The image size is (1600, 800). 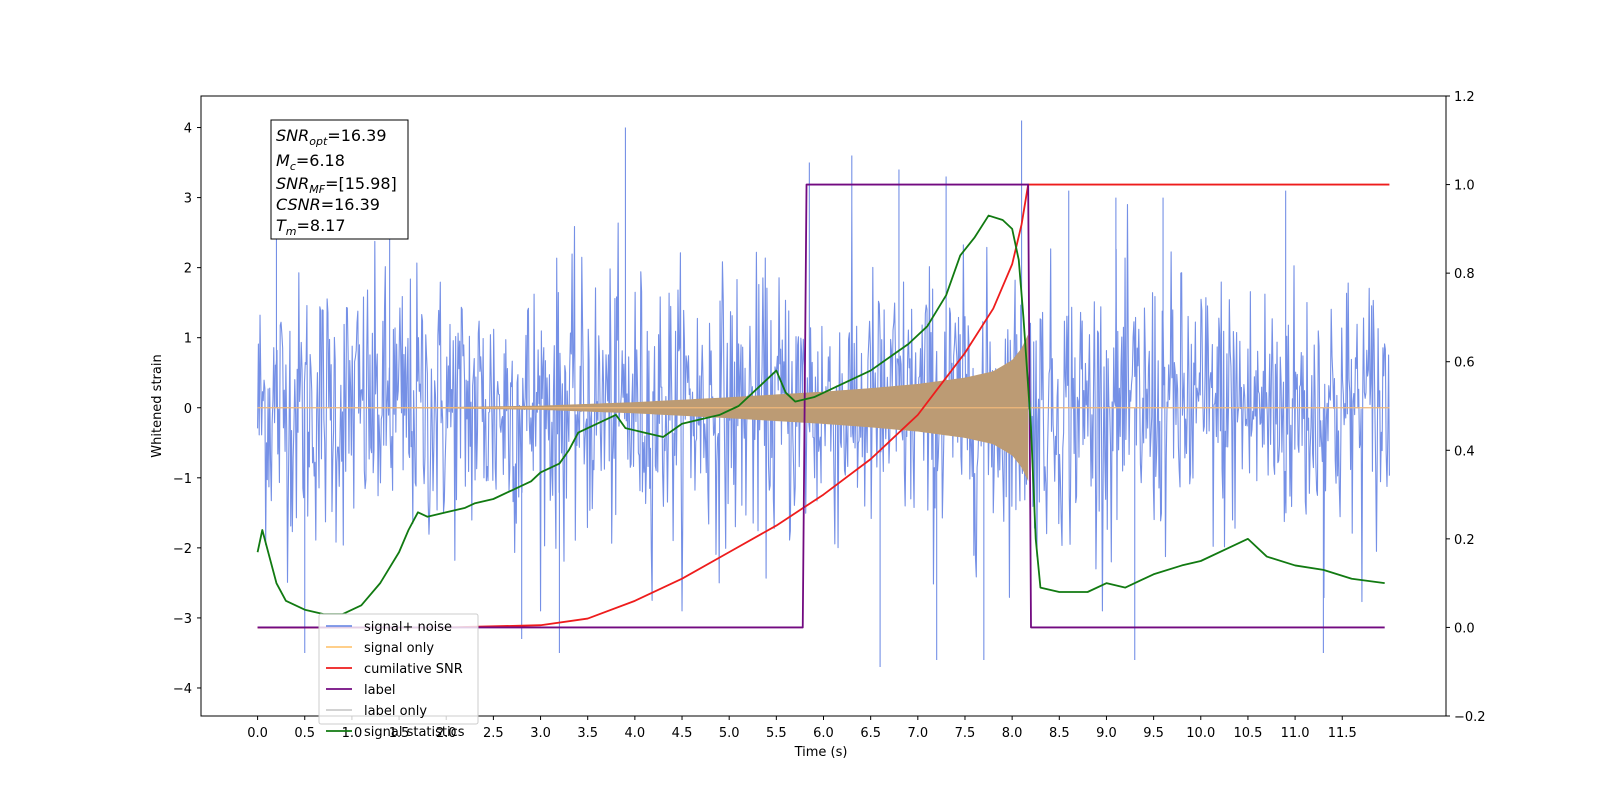 I want to click on y-left-tick-label: 0, so click(x=188, y=409).